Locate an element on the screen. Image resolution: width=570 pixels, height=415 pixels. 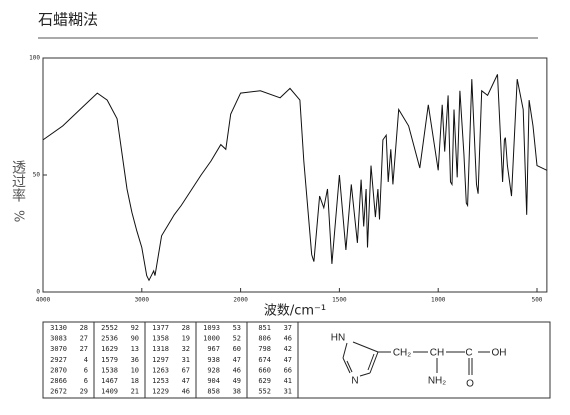
peak-wavenumber: 904 is located at coordinates (213, 381).